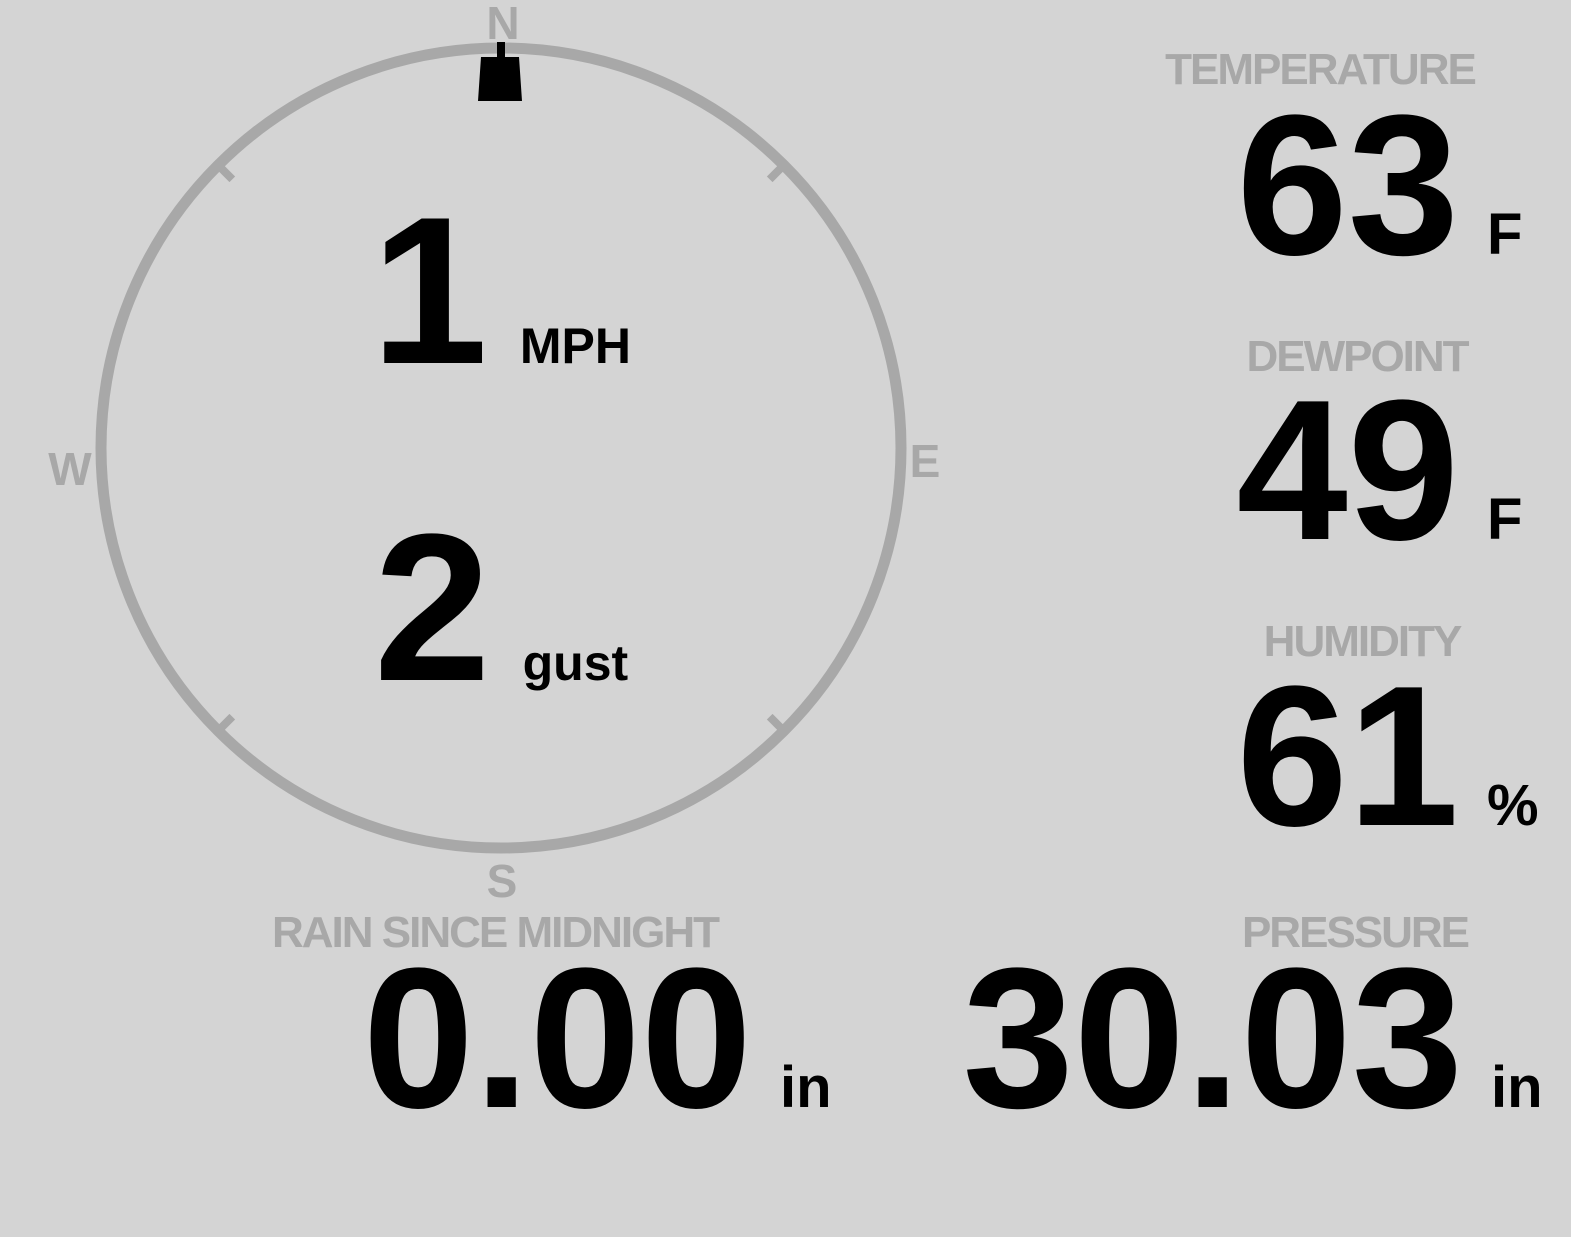 The height and width of the screenshot is (1237, 1571). I want to click on compass-tick-sw-icon, so click(224, 725).